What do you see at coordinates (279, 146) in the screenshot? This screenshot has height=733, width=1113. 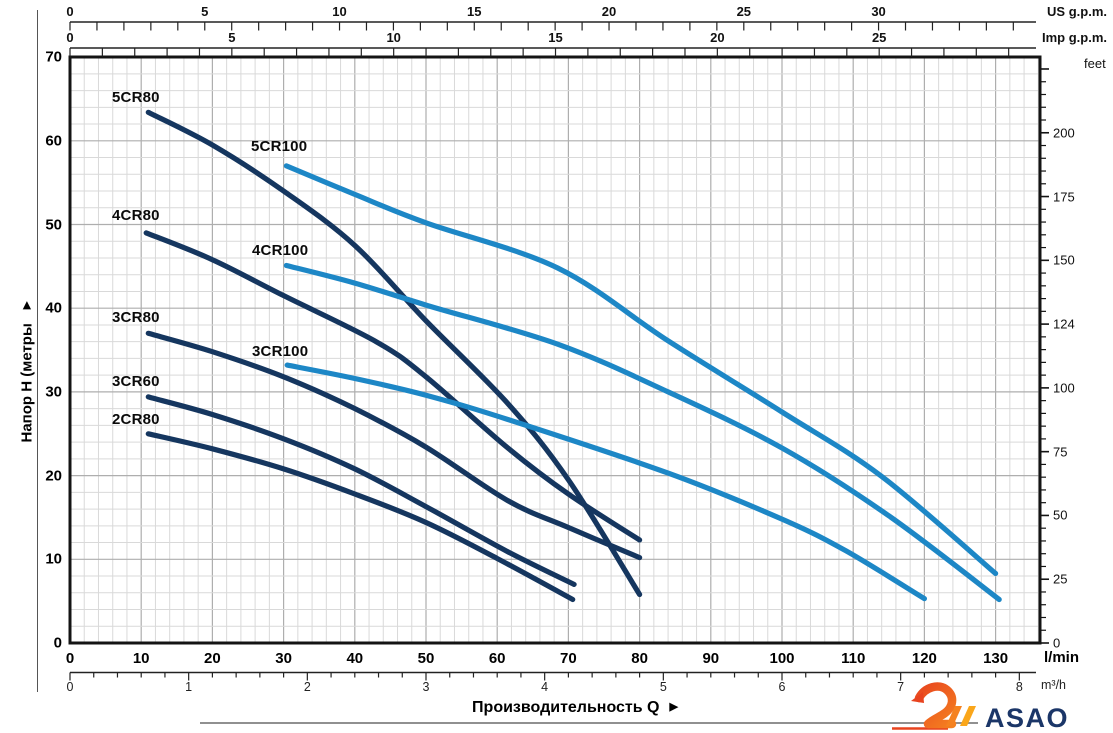 I see `curve-label-5CR100: 5CR100` at bounding box center [279, 146].